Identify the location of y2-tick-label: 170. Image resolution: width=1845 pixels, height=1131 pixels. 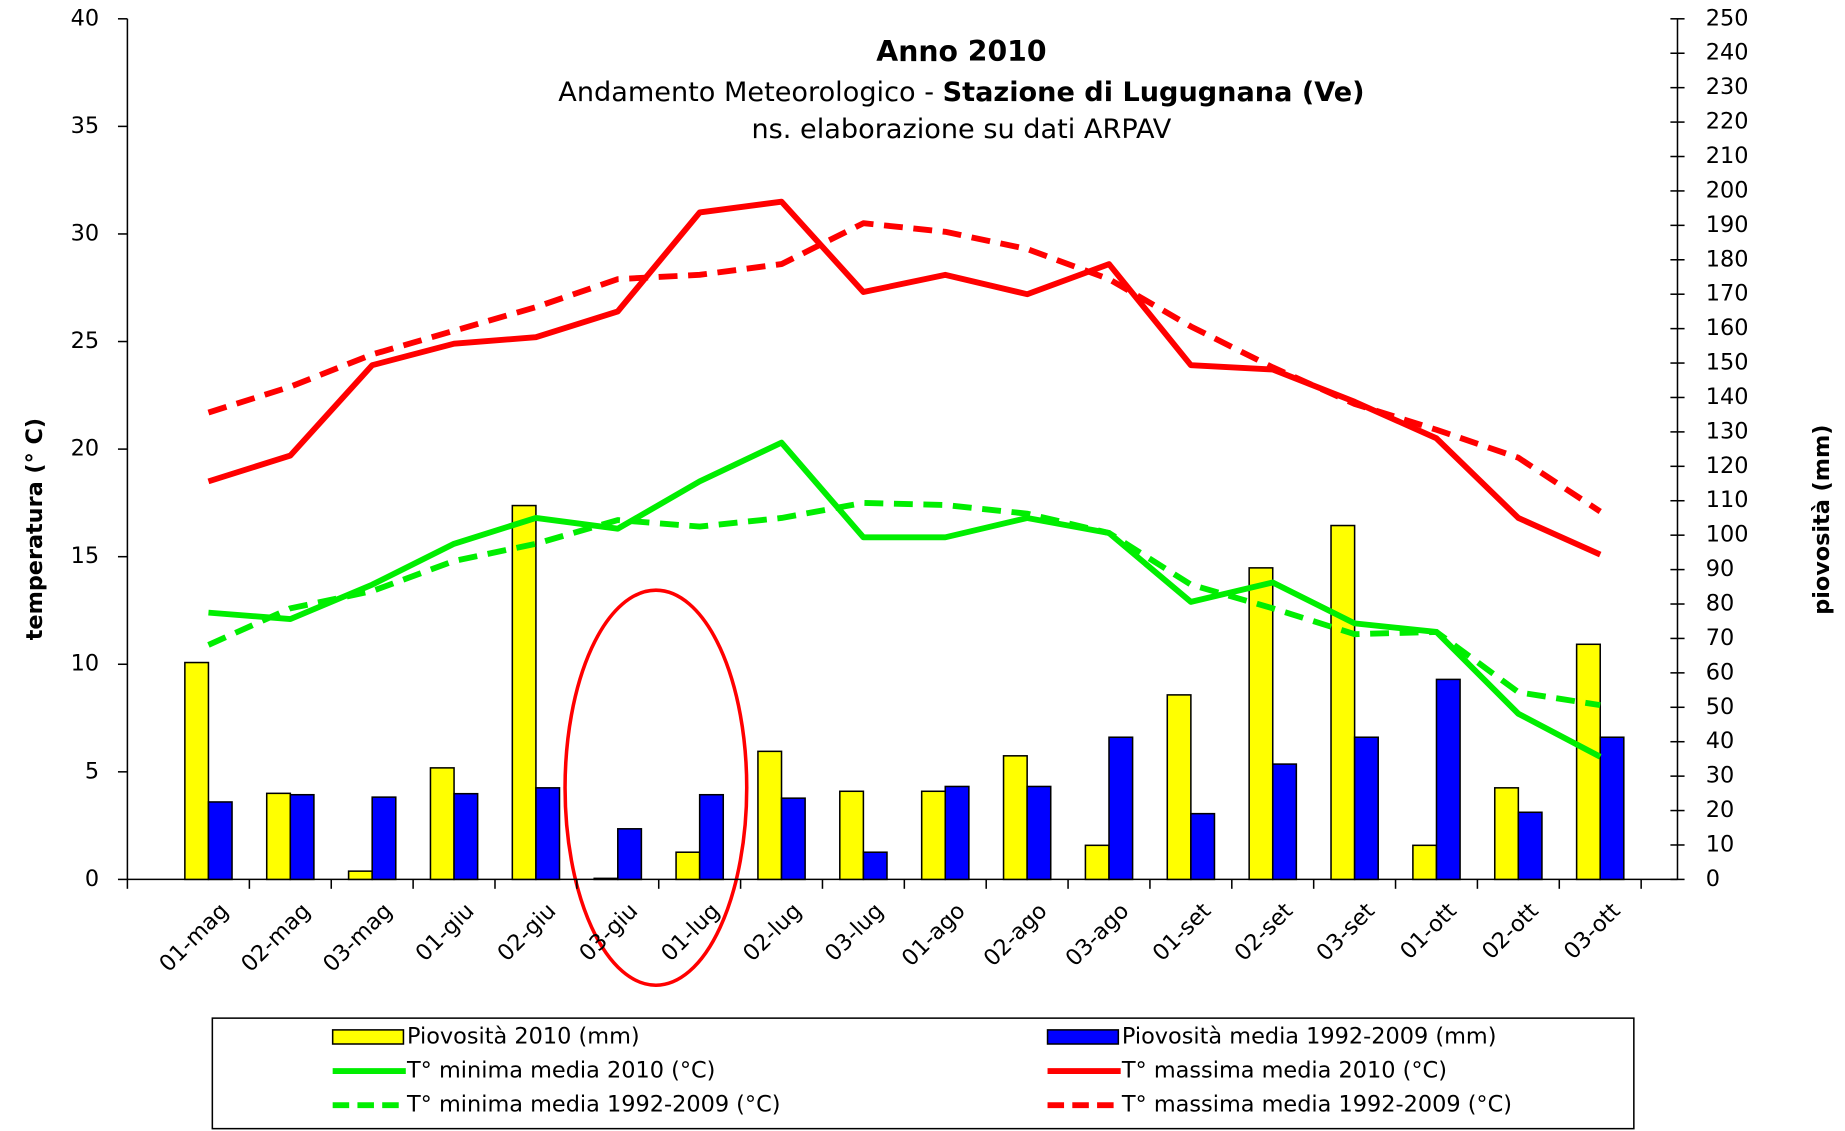
(1727, 294).